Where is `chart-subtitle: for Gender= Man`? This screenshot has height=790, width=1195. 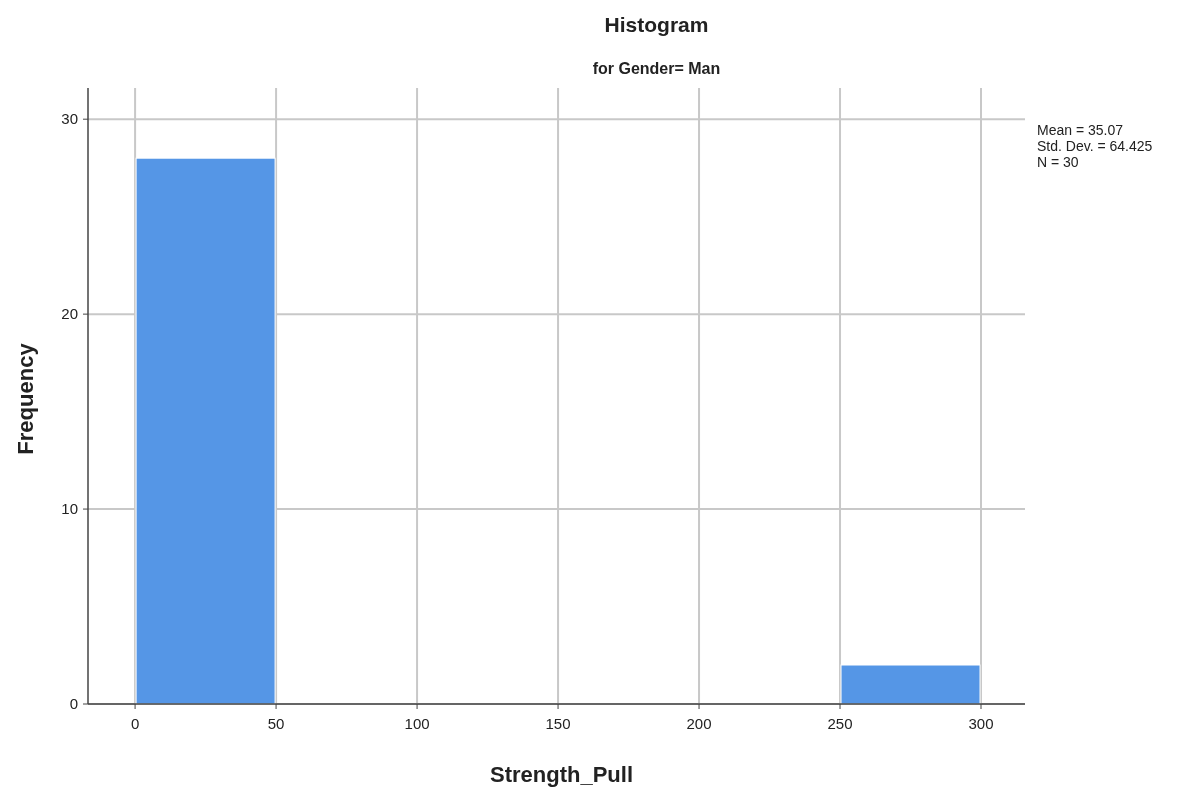 chart-subtitle: for Gender= Man is located at coordinates (656, 68).